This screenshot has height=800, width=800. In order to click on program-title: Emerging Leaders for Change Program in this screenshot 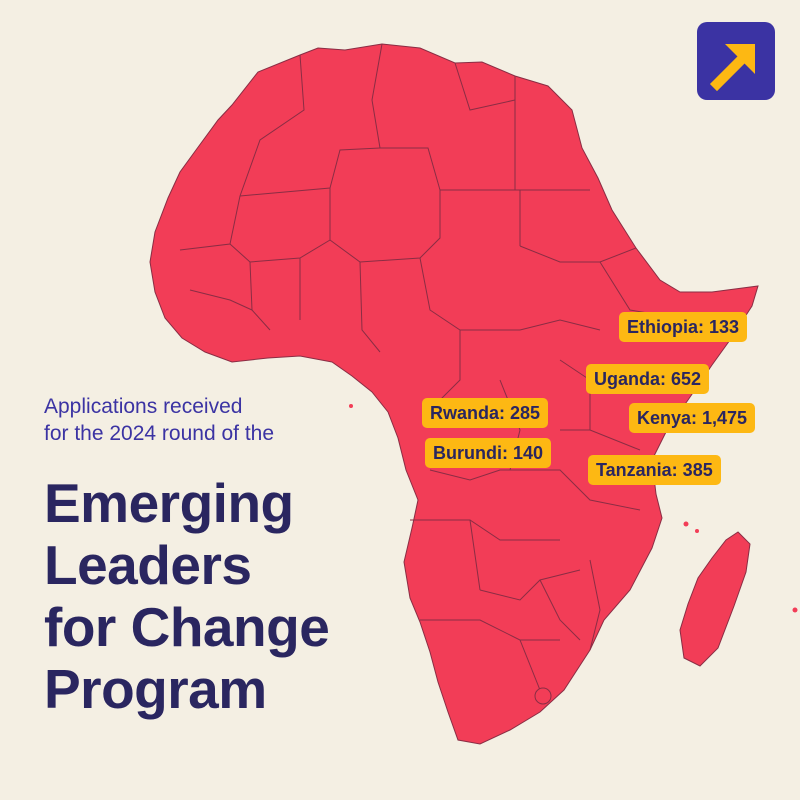, I will do `click(234, 596)`.